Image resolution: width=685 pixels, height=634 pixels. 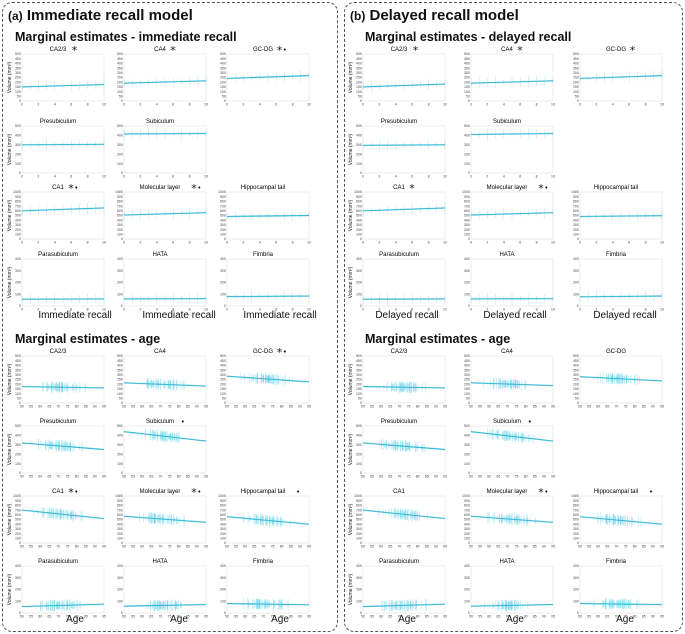 I want to click on x-tick-label: 50, so click(x=22, y=477).